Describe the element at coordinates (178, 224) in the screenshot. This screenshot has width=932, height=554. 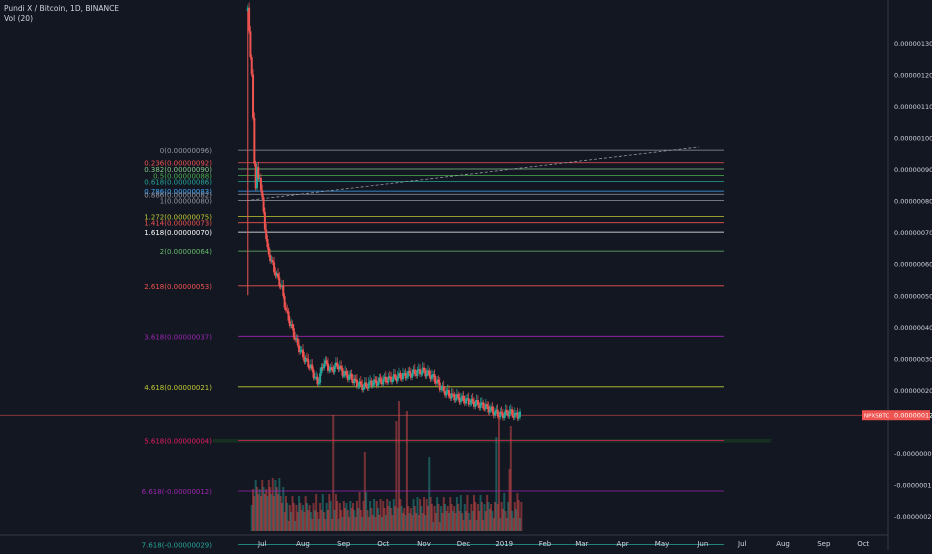
I see `fib-level-label: 1.414(0.00000073)` at that location.